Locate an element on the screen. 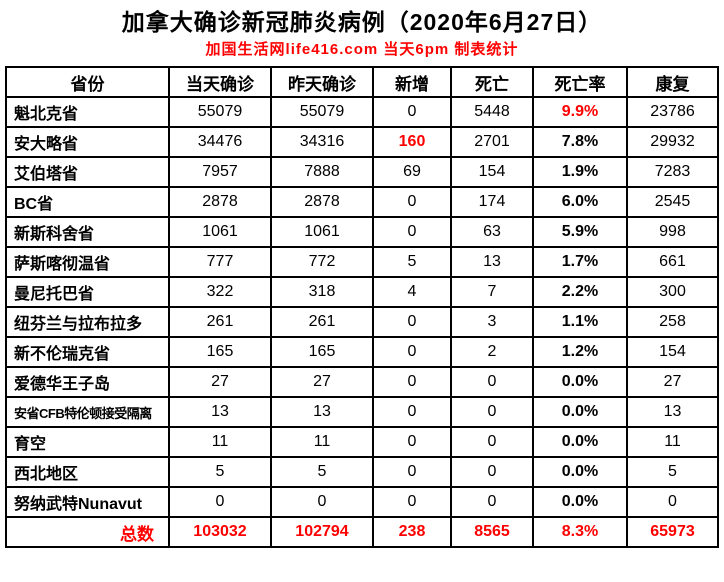 The width and height of the screenshot is (724, 582). new-cell: 4 is located at coordinates (412, 292).